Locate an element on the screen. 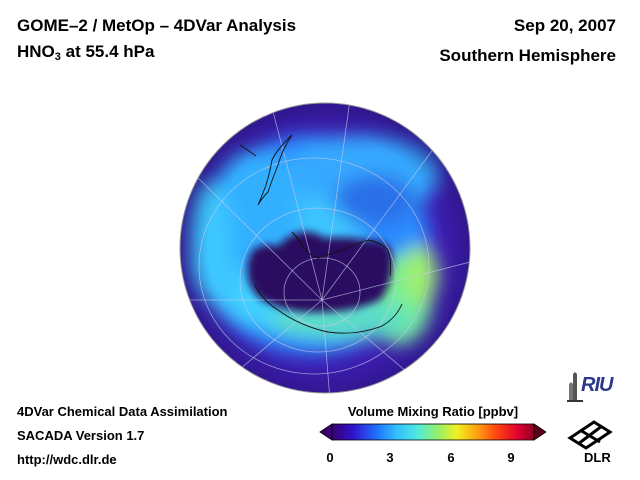 Image resolution: width=640 pixels, height=480 pixels. colorbar-title: Volume Mixing Ratio [ppbv] is located at coordinates (433, 411).